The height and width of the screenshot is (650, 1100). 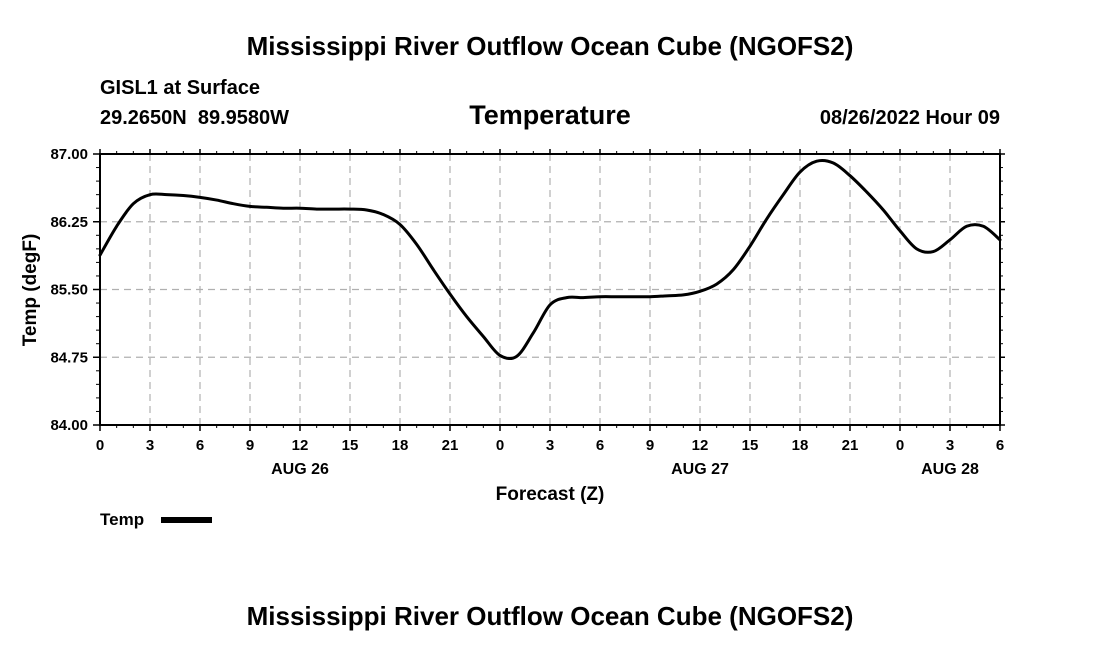 What do you see at coordinates (700, 469) in the screenshot?
I see `x-date-label: AUG 27` at bounding box center [700, 469].